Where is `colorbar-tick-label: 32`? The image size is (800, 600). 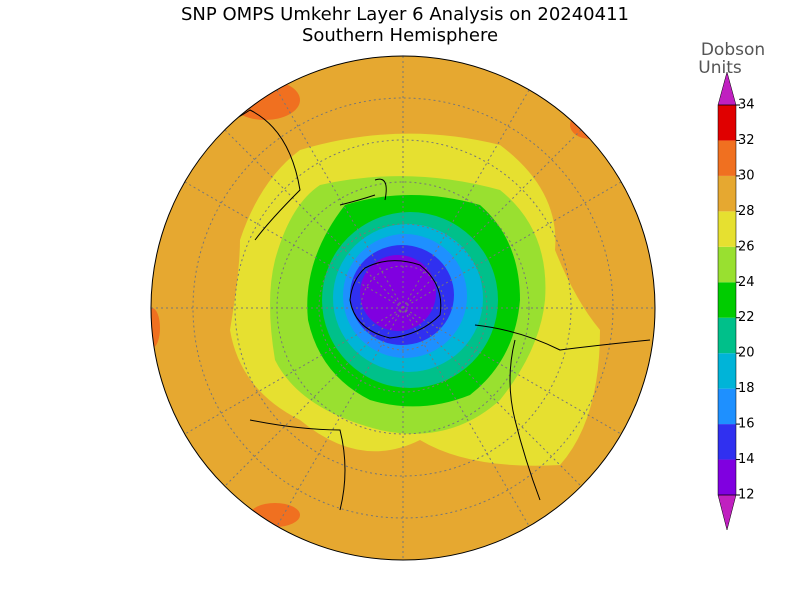 colorbar-tick-label: 32 is located at coordinates (746, 140).